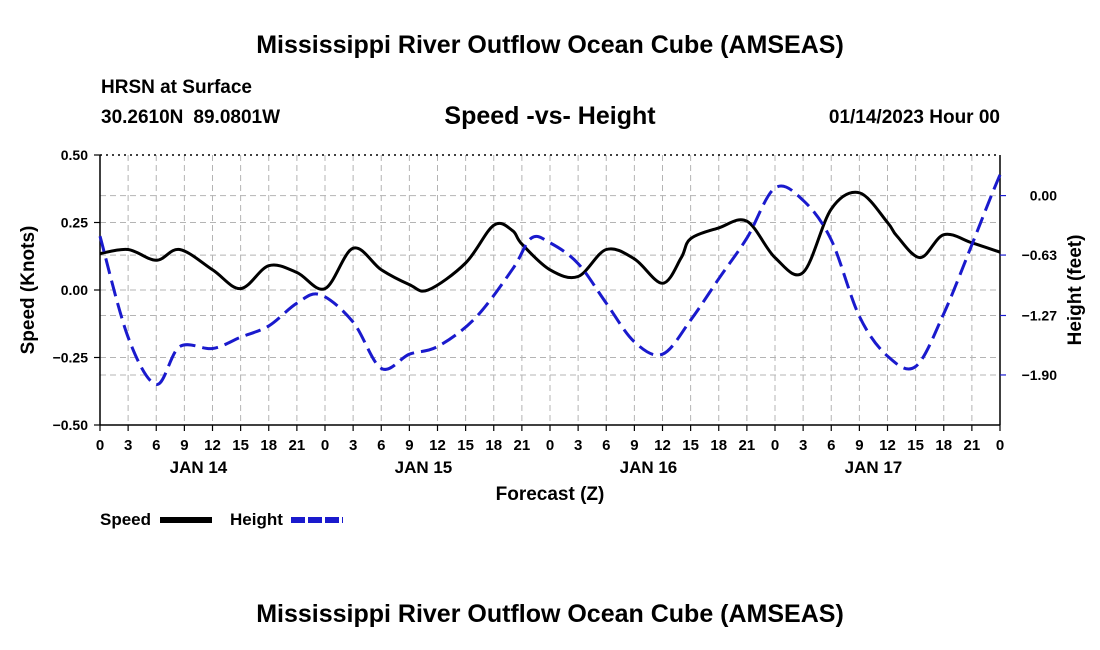 Image resolution: width=1100 pixels, height=650 pixels. I want to click on chart-subtitle: Speed -vs- Height, so click(550, 116).